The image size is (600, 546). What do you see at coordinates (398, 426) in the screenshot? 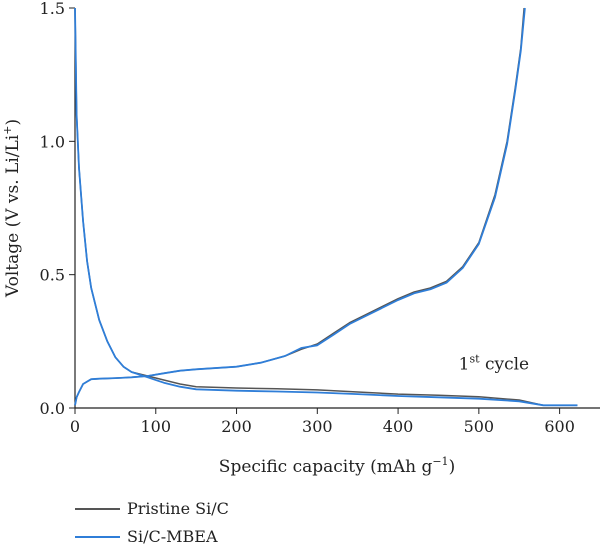
I see `x-tick-label: 400` at bounding box center [398, 426].